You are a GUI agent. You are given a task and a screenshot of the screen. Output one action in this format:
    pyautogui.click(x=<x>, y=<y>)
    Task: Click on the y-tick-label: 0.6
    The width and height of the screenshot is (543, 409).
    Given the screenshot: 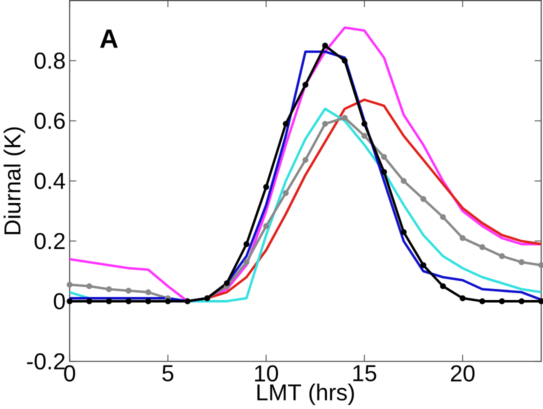 What is the action you would take?
    pyautogui.click(x=49, y=121)
    